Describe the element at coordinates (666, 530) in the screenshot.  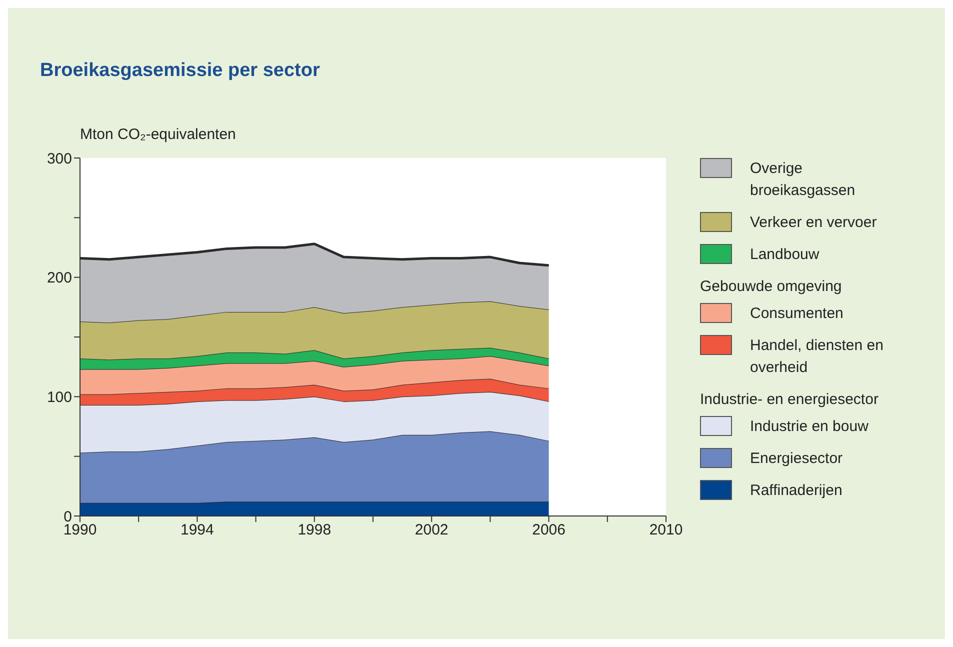
I see `x-tick-label: 2010` at that location.